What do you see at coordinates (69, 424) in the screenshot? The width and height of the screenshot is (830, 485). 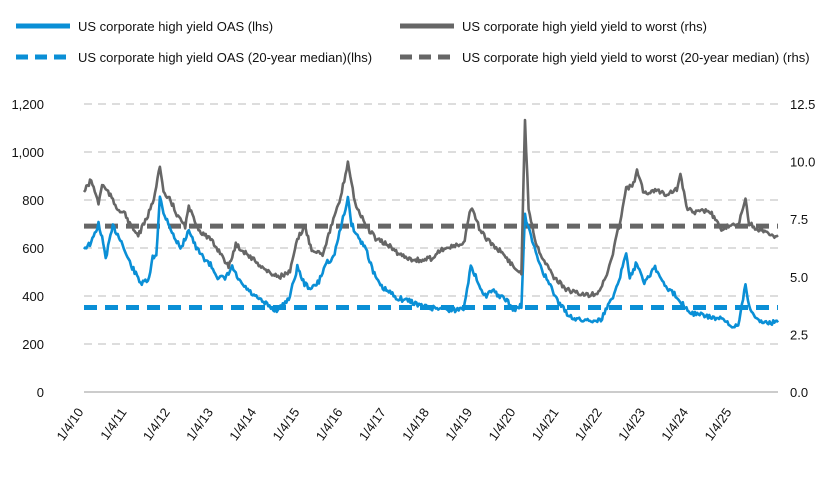 I see `x-tick-label: 1/4/10` at bounding box center [69, 424].